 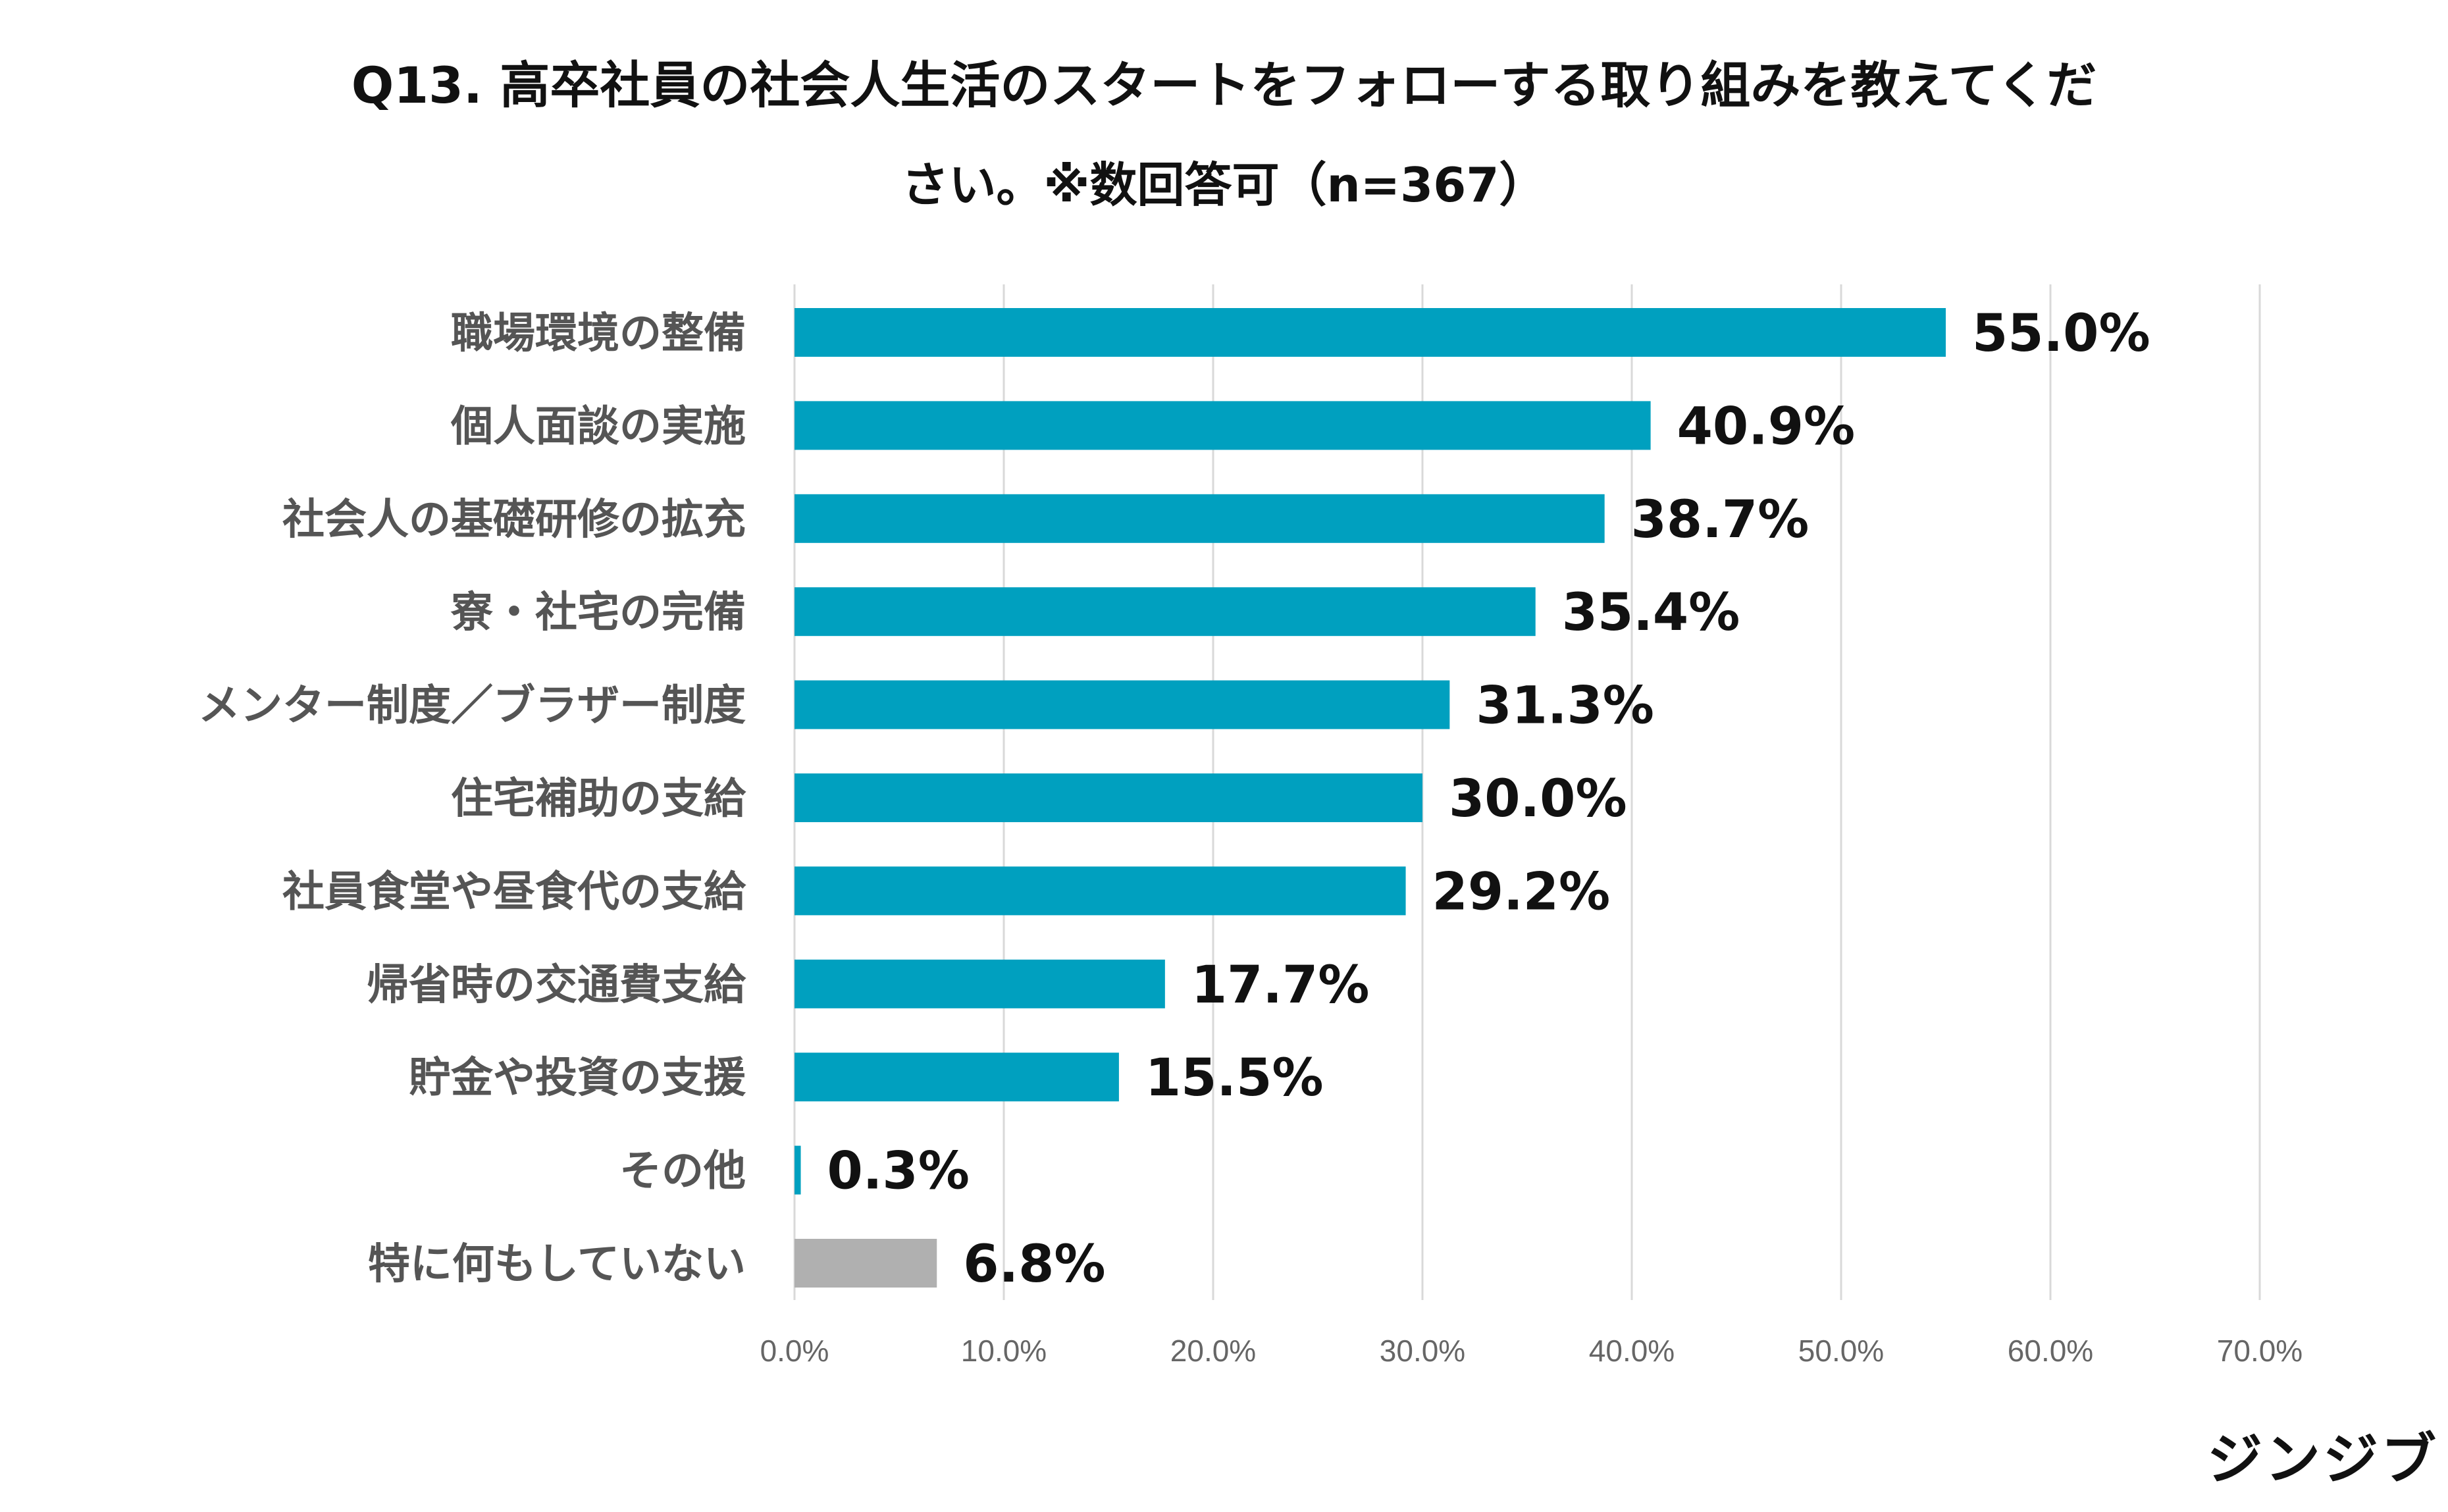 I want to click on data-label: 35.4%, so click(x=1651, y=612).